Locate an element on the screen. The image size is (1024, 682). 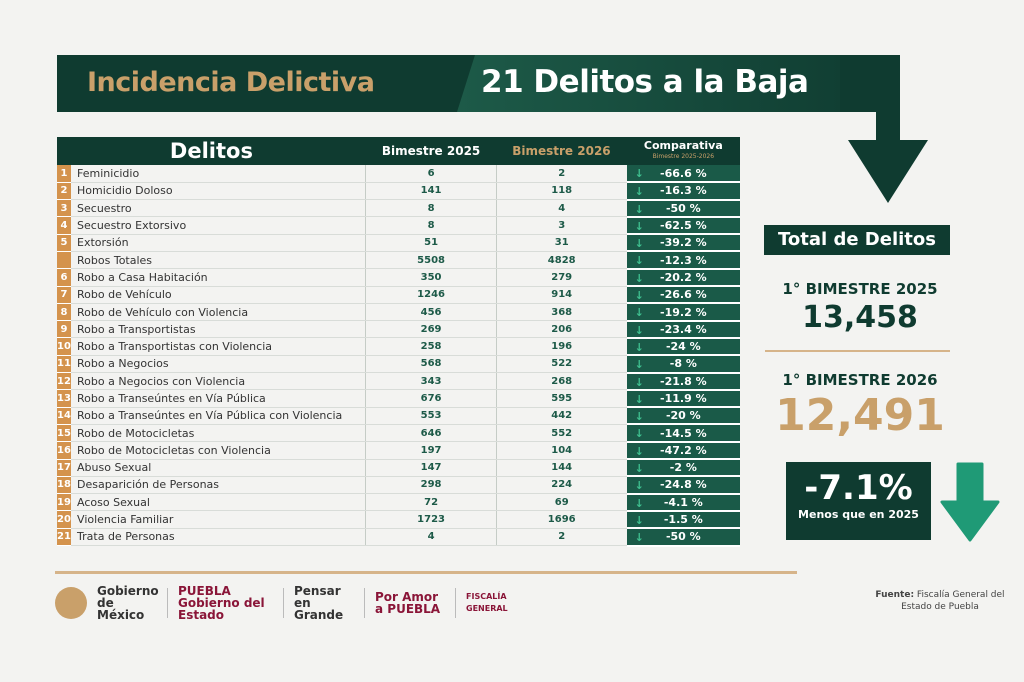
row-number: 6 is located at coordinates (64, 277).